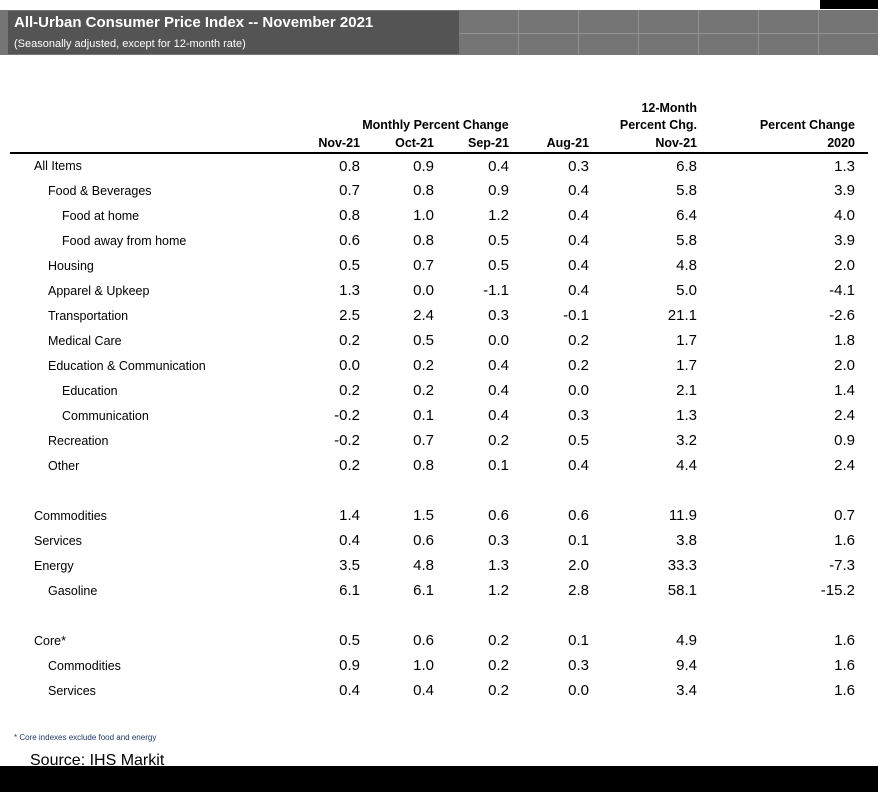 This screenshot has height=792, width=878. What do you see at coordinates (423, 215) in the screenshot?
I see `cell-value: 1.0` at bounding box center [423, 215].